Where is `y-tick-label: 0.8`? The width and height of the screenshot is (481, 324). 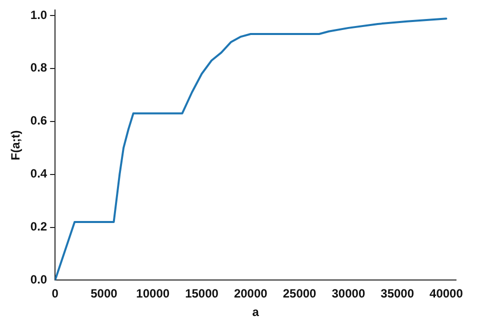
y-tick-label: 0.8 is located at coordinates (39, 67).